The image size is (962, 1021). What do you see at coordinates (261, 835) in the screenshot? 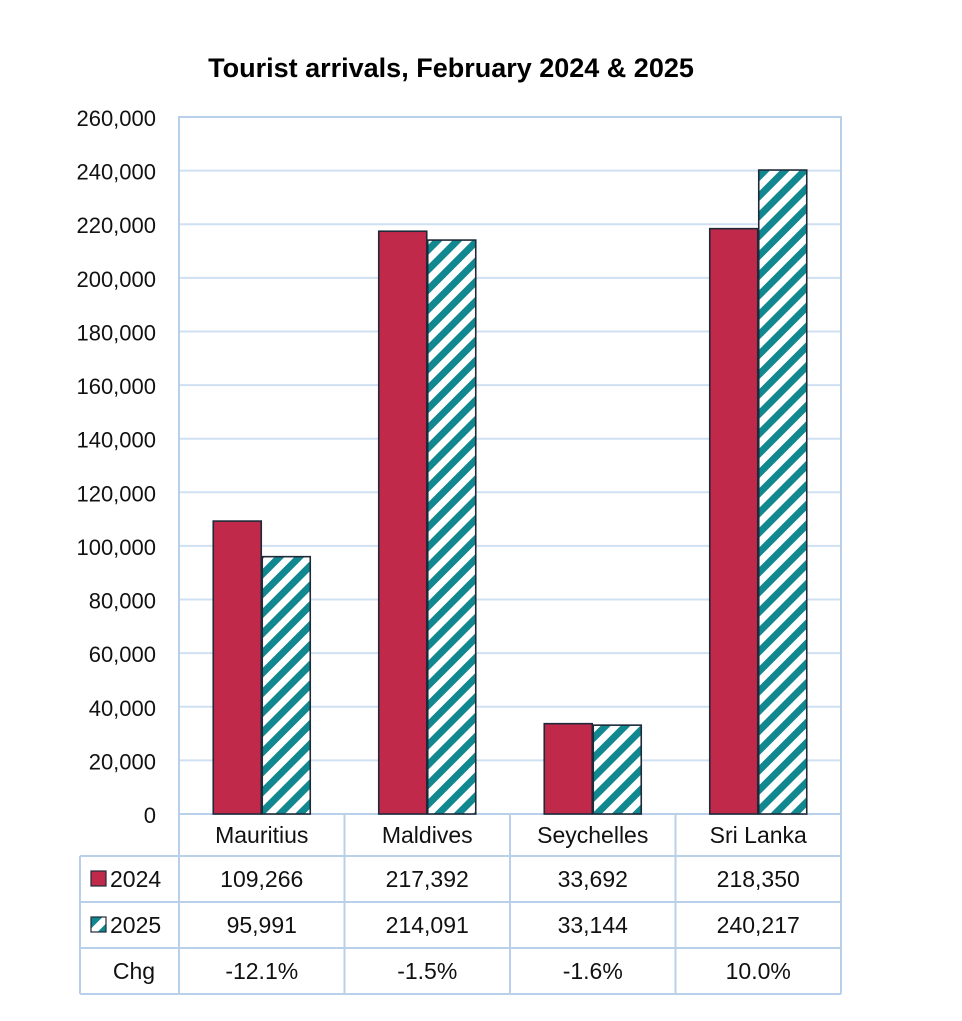
I see `category-label: Mauritius` at bounding box center [261, 835].